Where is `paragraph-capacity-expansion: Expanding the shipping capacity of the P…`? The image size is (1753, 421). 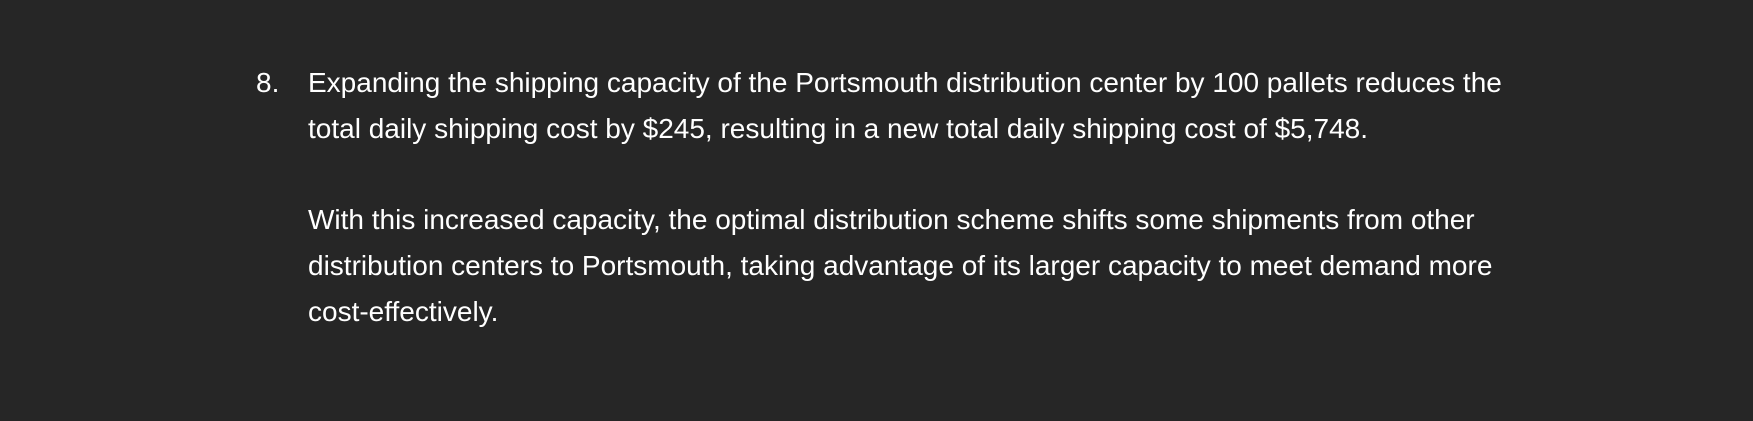
paragraph-capacity-expansion: Expanding the shipping capacity of the P… is located at coordinates (905, 105).